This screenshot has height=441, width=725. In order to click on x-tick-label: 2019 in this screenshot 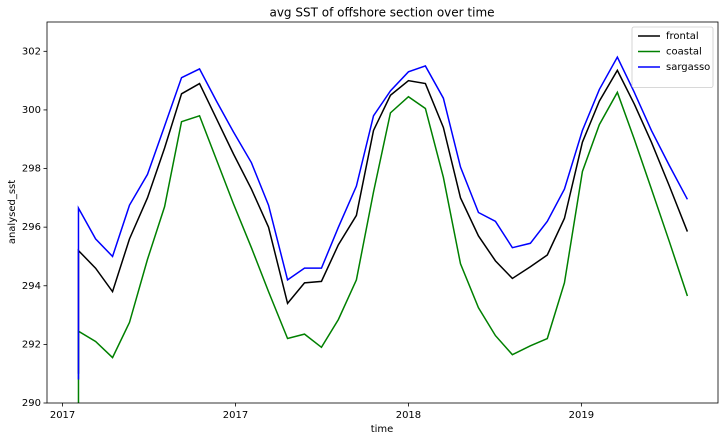, I will do `click(581, 415)`.